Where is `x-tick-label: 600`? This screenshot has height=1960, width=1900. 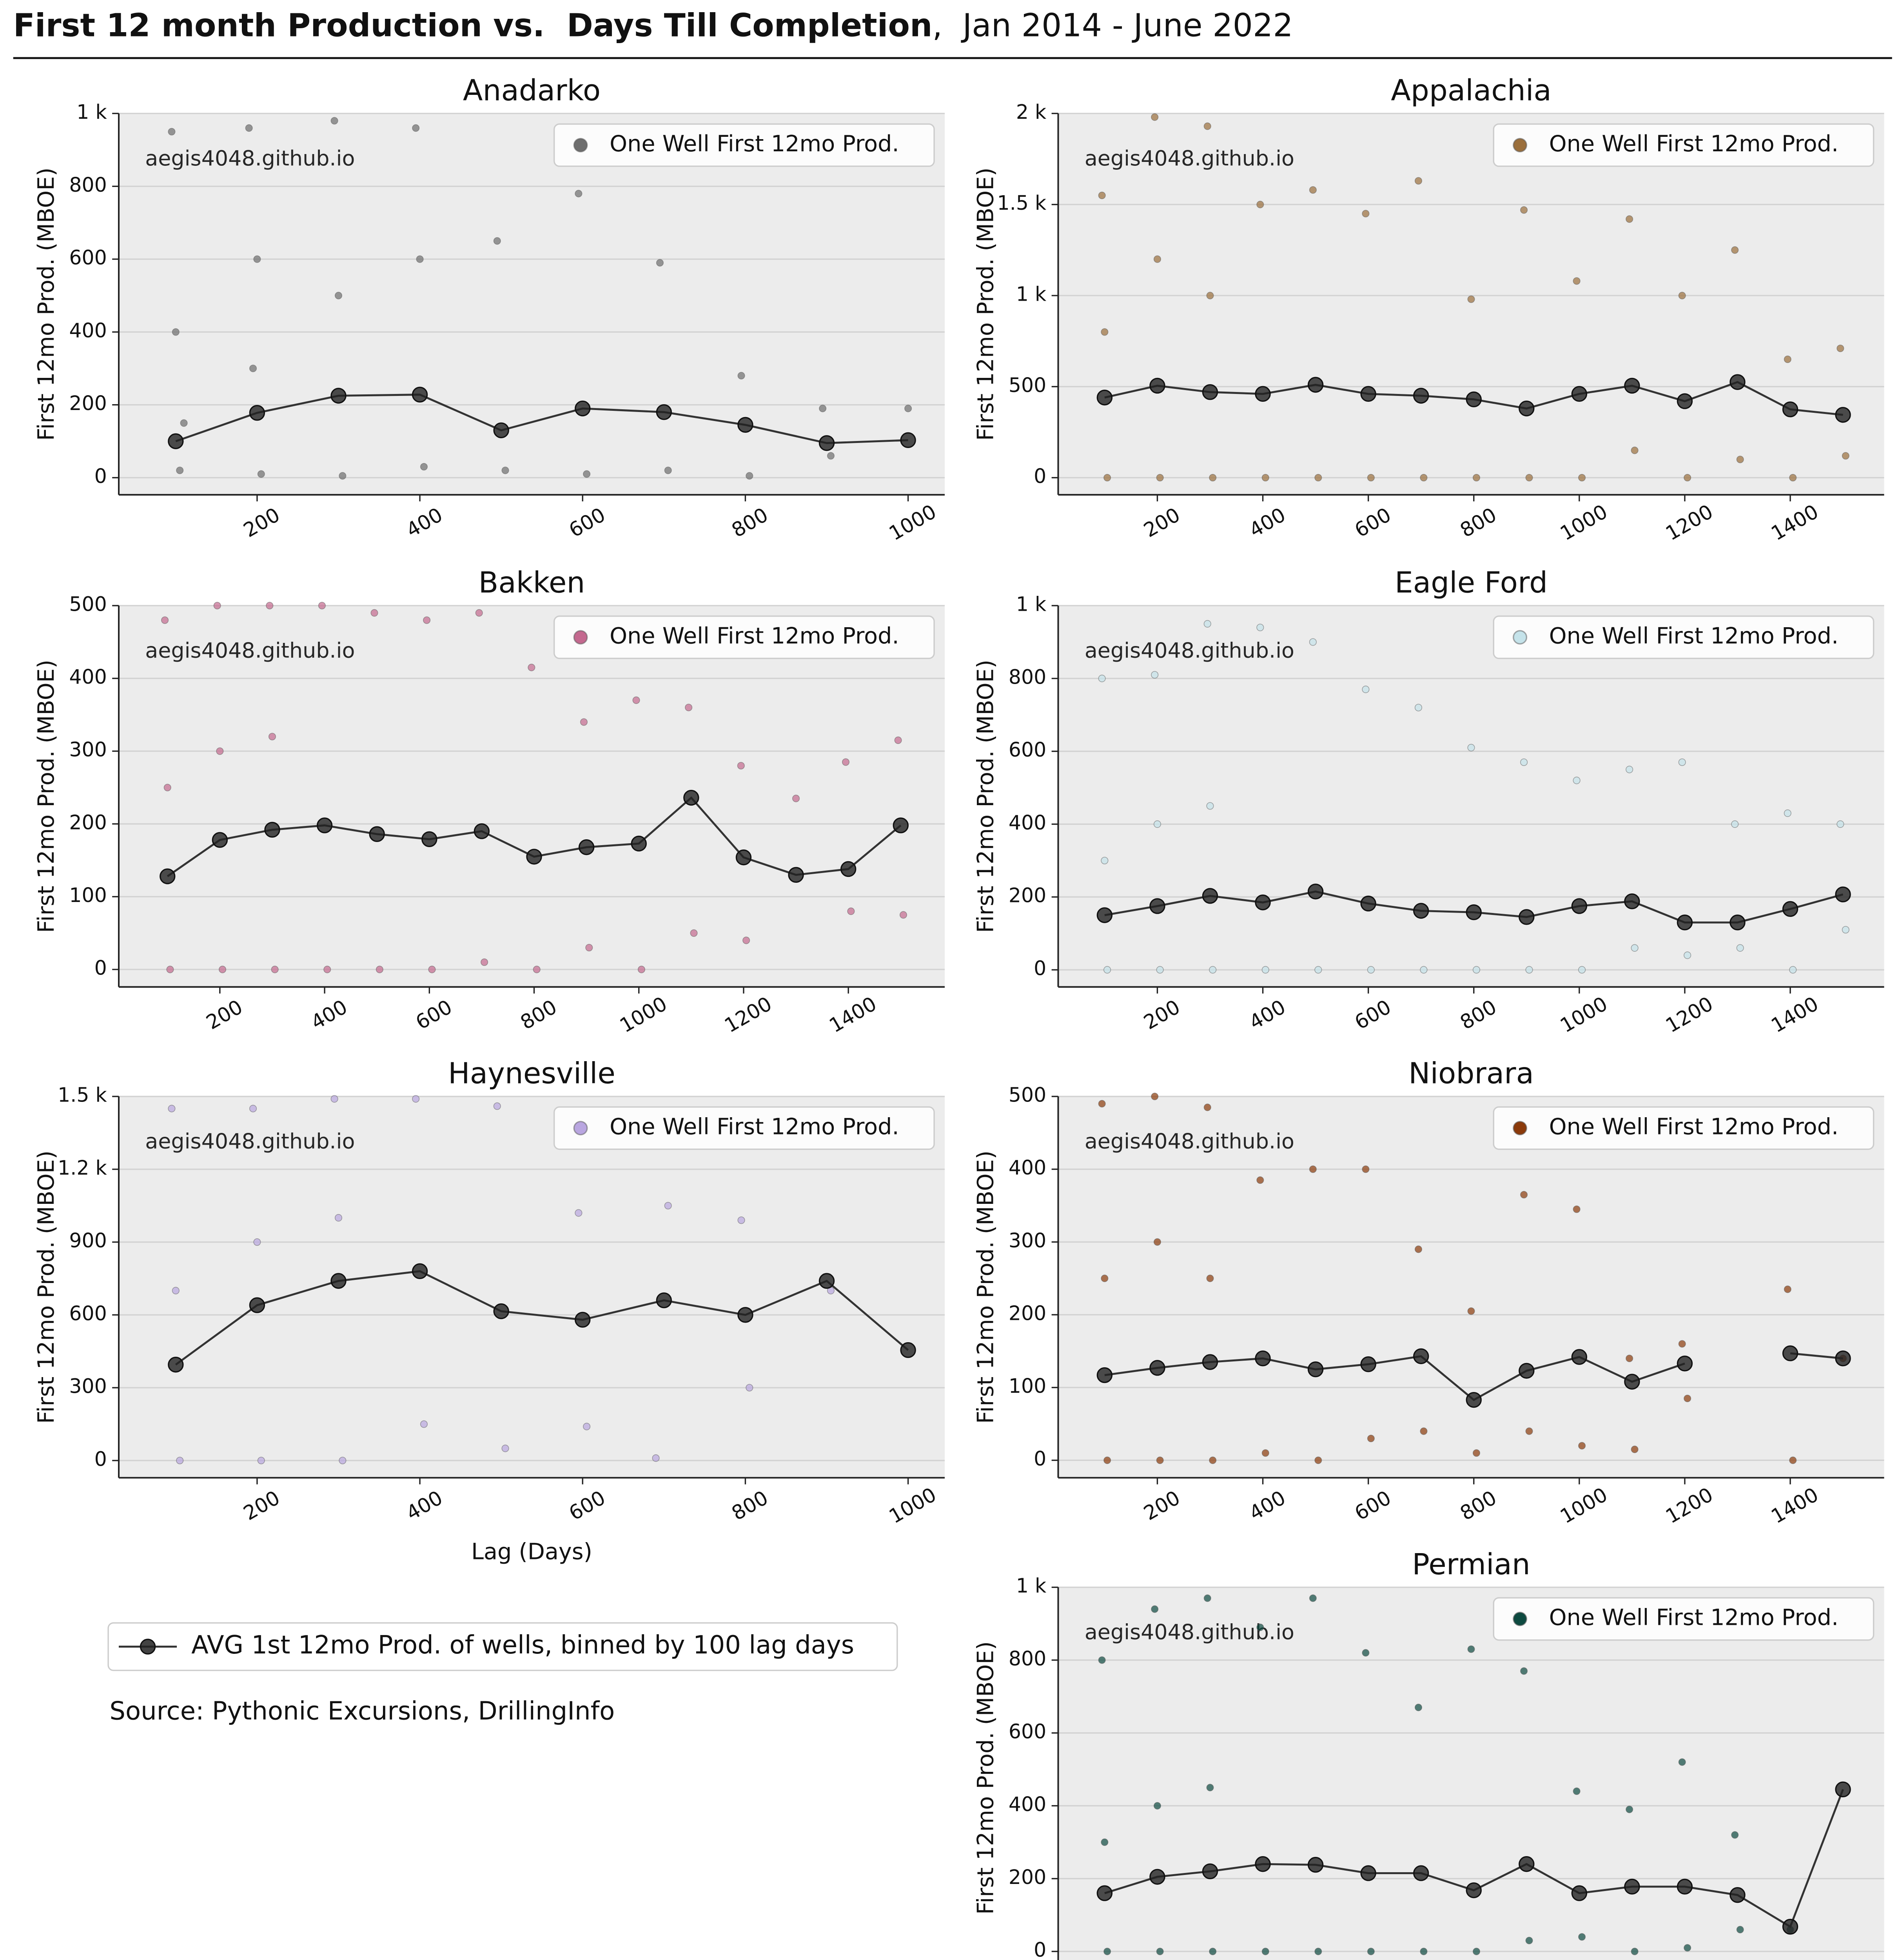
x-tick-label: 600 is located at coordinates (1373, 1015).